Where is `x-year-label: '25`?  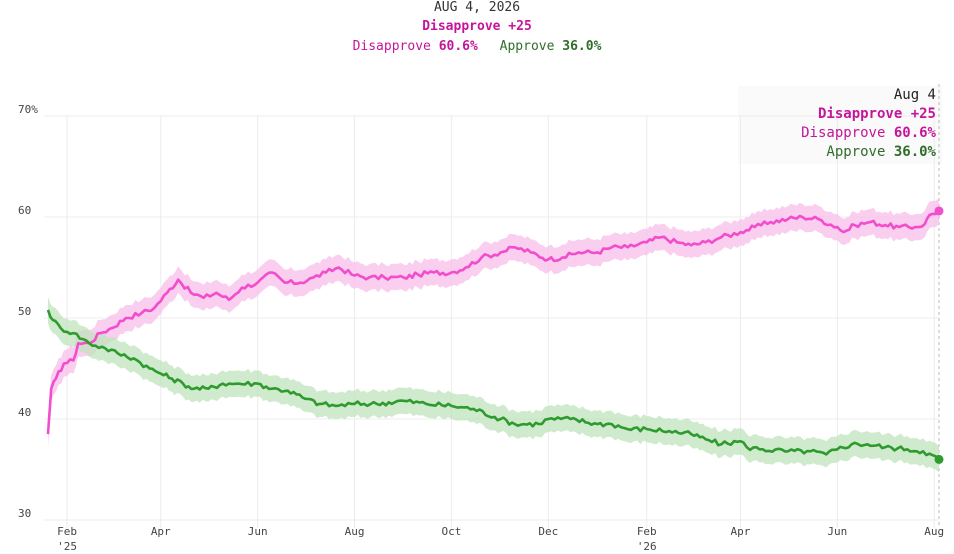 x-year-label: '25 is located at coordinates (67, 546).